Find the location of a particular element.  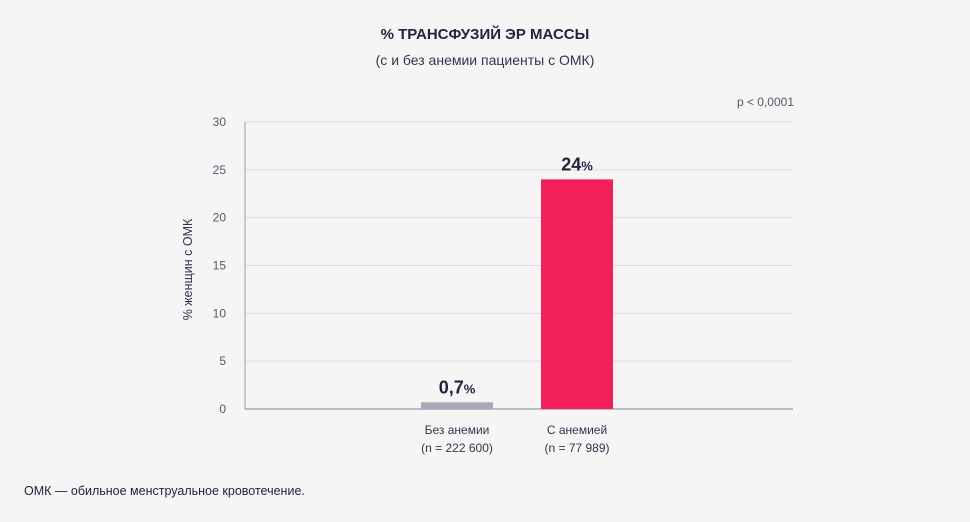

p-value-label: p < 0,0001 is located at coordinates (765, 102).